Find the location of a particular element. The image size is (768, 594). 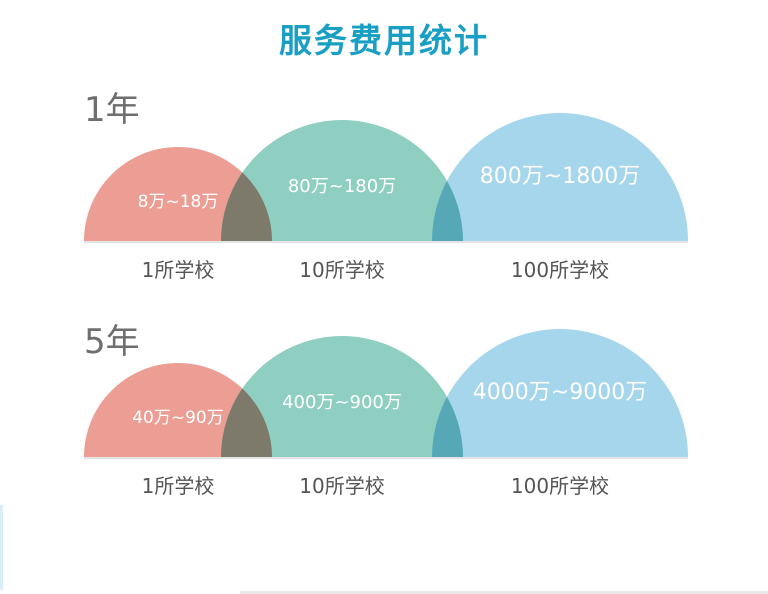

value-label-1: 40万~90万 is located at coordinates (178, 418).